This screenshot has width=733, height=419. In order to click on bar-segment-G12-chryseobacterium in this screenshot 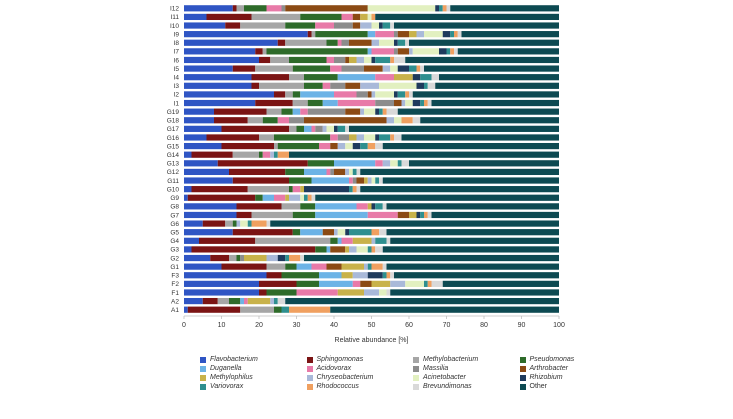, I will do `click(347, 172)`.